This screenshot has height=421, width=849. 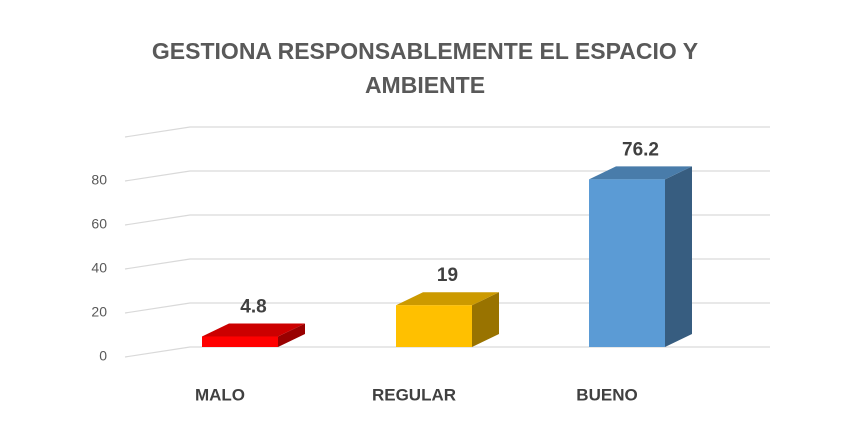 What do you see at coordinates (99, 268) in the screenshot?
I see `y-tick-label: 40` at bounding box center [99, 268].